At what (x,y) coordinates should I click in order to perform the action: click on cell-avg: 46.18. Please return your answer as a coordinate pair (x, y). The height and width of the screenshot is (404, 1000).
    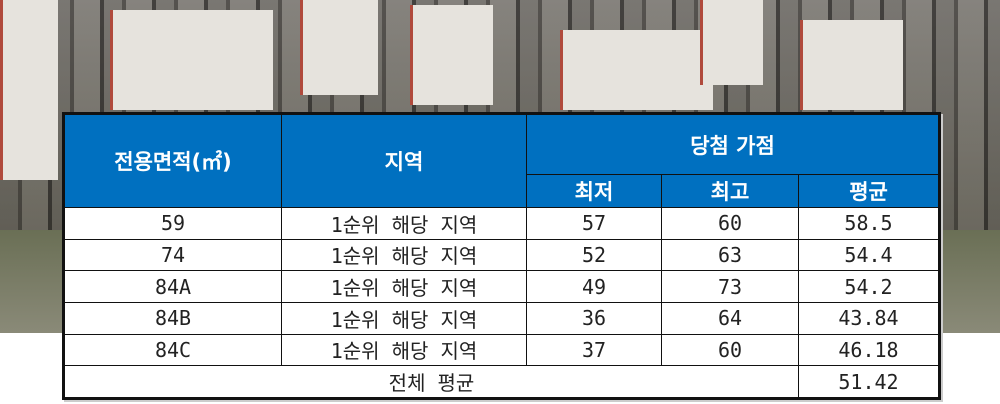
    Looking at the image, I should click on (869, 350).